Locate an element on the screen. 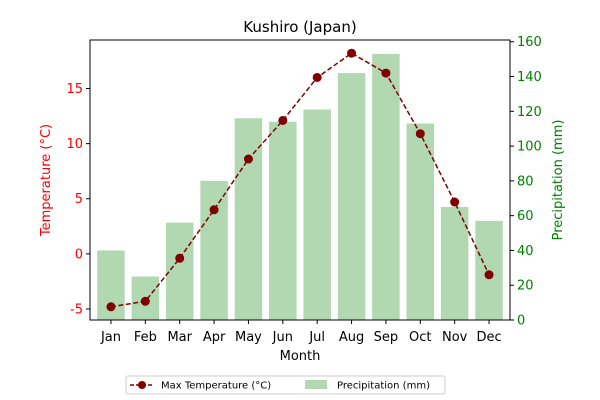 This screenshot has height=400, width=600. temperature-point-apr is located at coordinates (214, 210).